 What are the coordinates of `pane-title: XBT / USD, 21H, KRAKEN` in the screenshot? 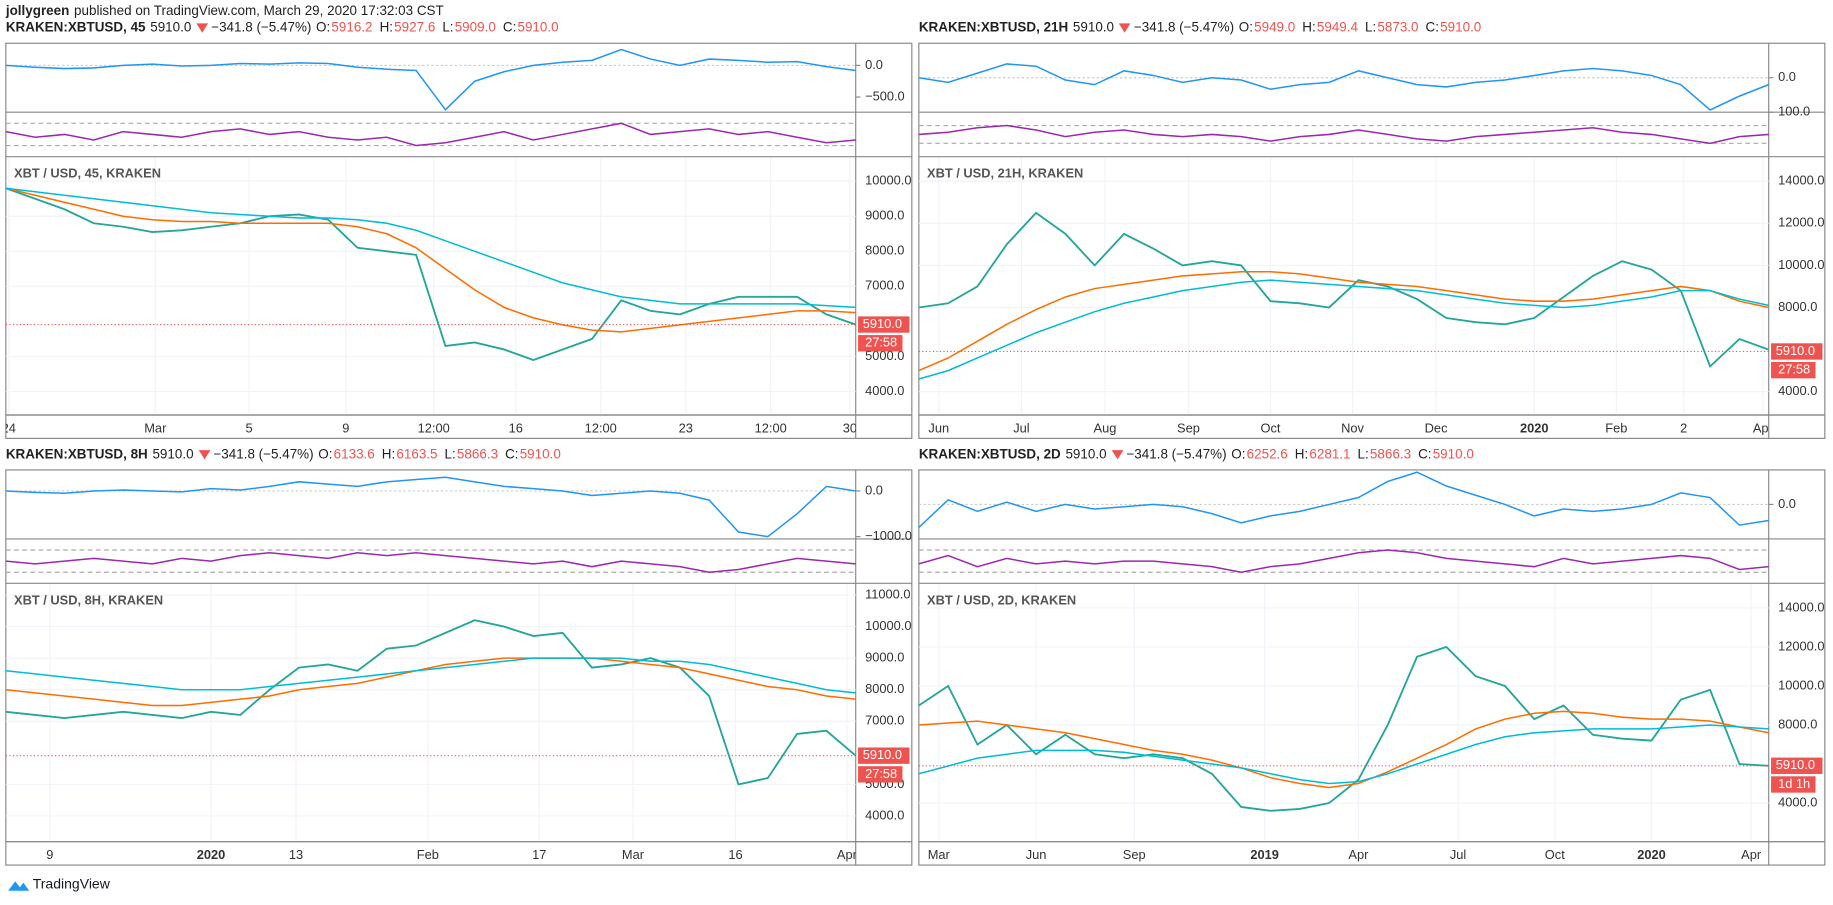 It's located at (1005, 173).